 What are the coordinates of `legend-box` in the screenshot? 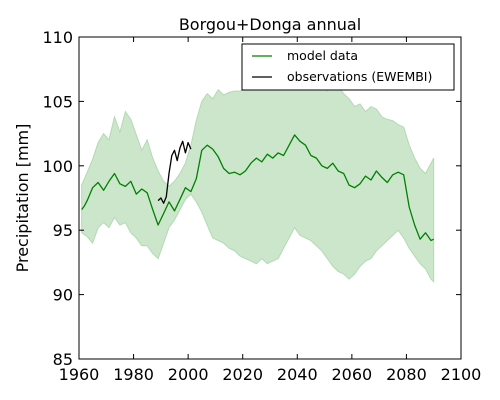 It's located at (348, 67).